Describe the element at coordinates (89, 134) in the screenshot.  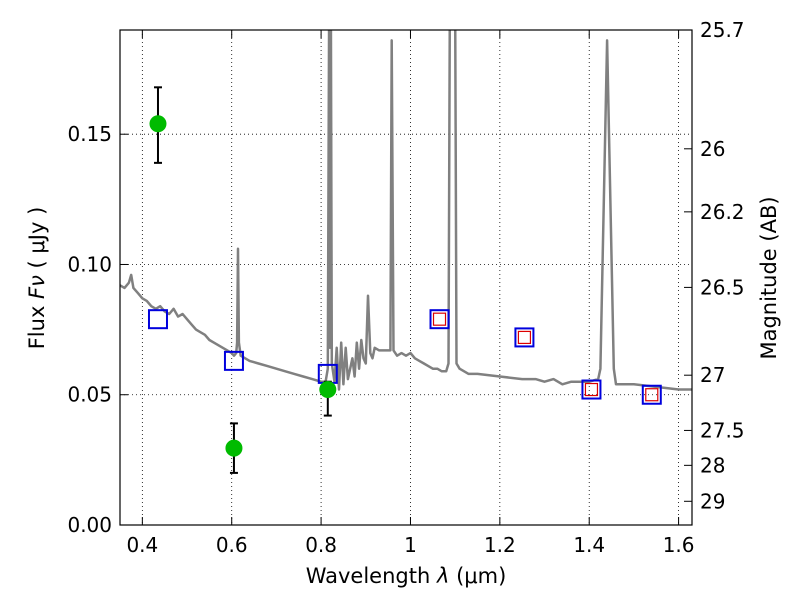
I see `y-tick-label: 0.15` at that location.